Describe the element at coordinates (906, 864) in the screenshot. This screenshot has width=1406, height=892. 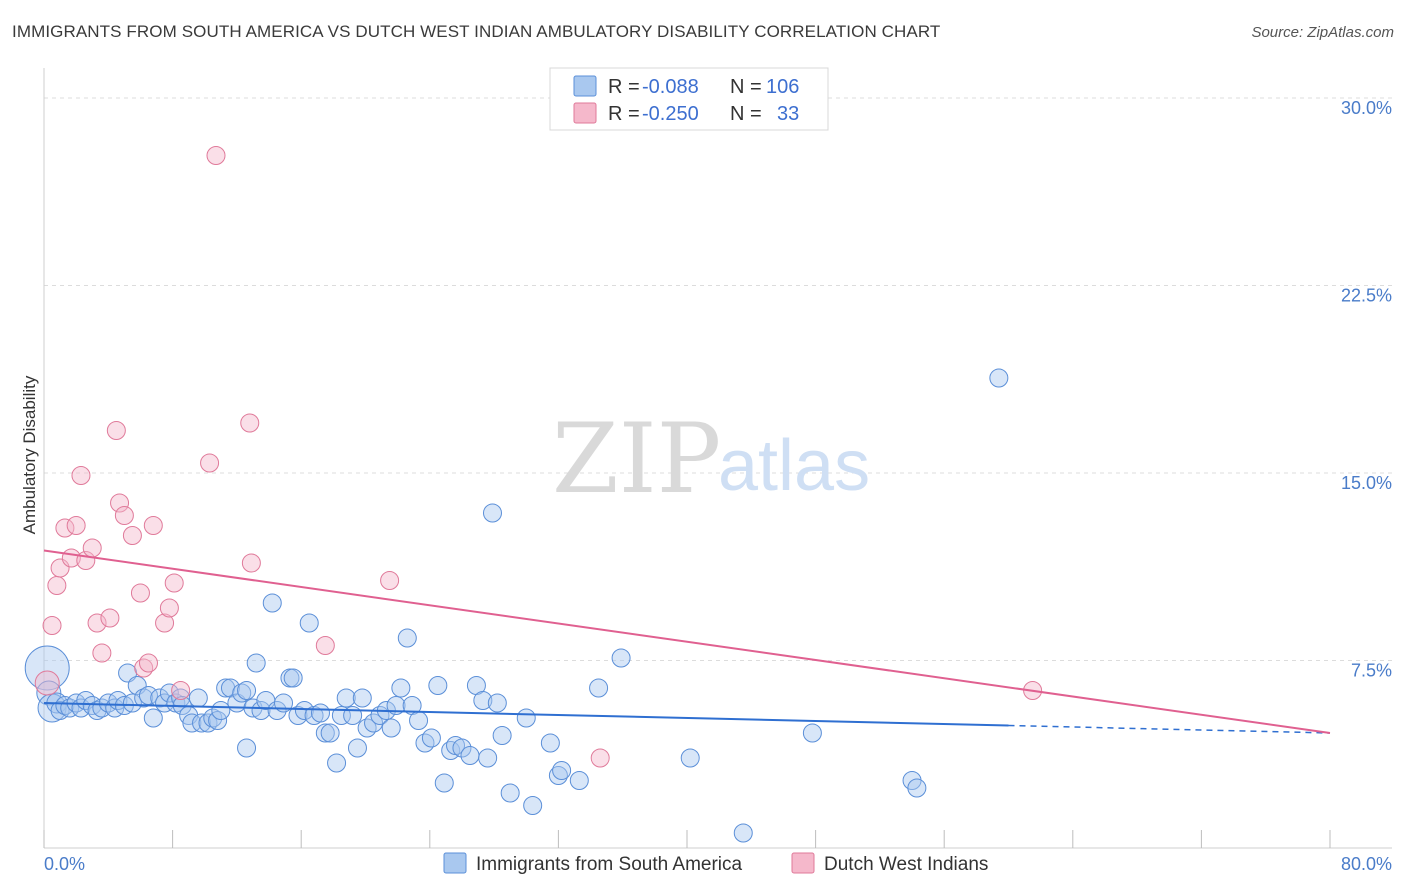
I see `bottom-legend-label-dutch-west-indians: Dutch West Indians` at that location.